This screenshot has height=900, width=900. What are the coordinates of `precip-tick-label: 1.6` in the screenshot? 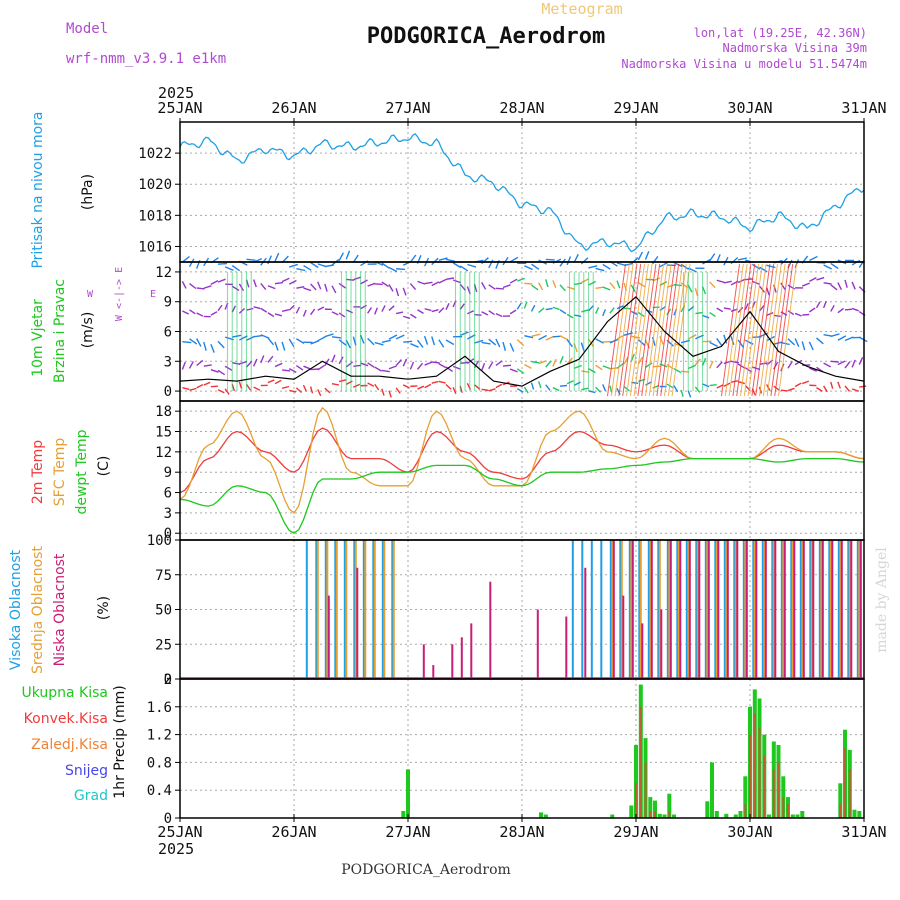 It's located at (159, 708).